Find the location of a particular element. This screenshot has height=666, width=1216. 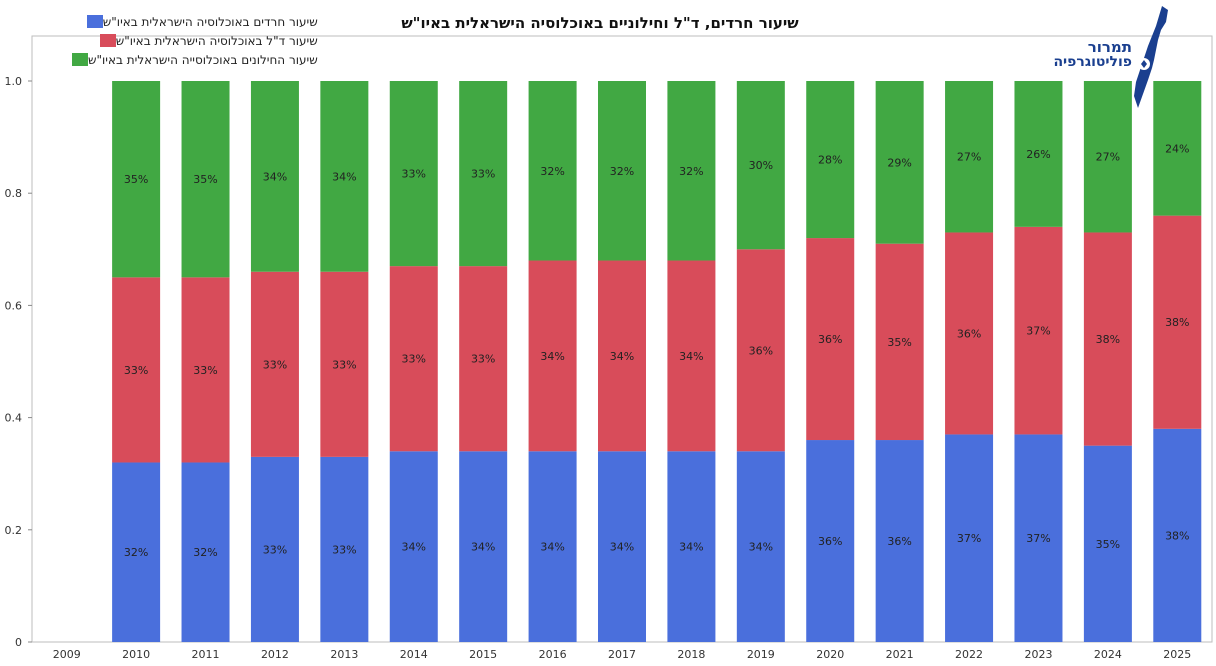

x-tick-label: 2019 is located at coordinates (761, 654).